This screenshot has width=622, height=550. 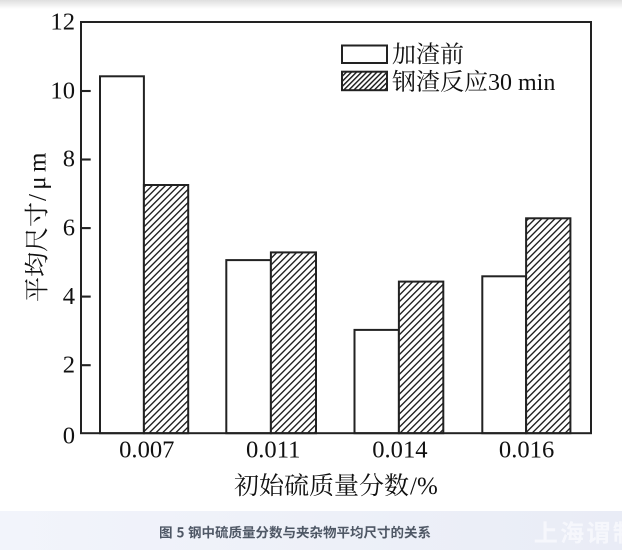 What do you see at coordinates (69, 227) in the screenshot?
I see `svg-text: 6` at bounding box center [69, 227].